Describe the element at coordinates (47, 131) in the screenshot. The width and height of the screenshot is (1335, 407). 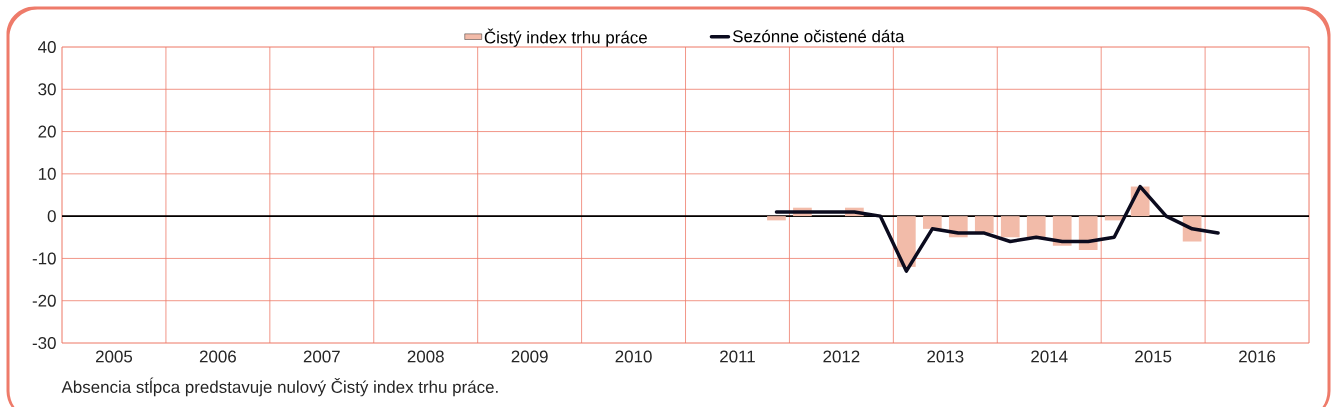
I see `y-tick-label: 20` at that location.